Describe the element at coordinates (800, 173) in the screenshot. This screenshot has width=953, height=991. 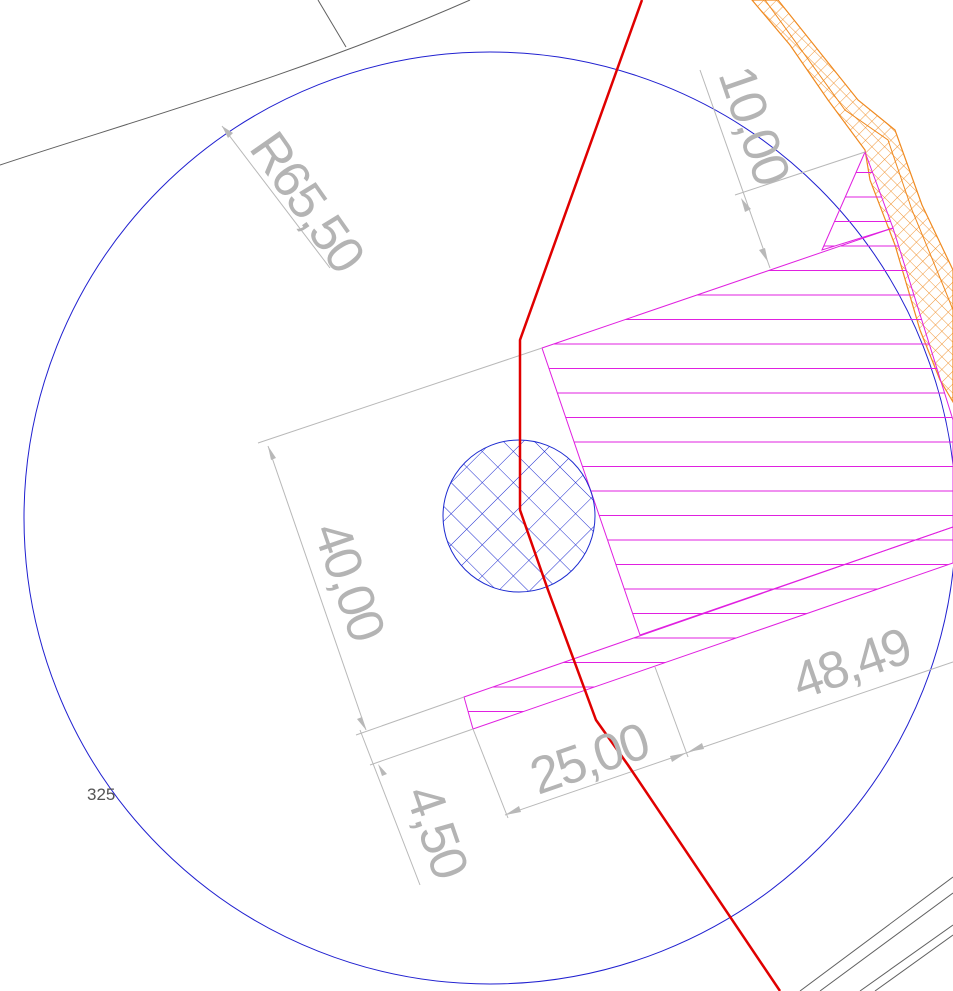
I see `offset-ext-line` at that location.